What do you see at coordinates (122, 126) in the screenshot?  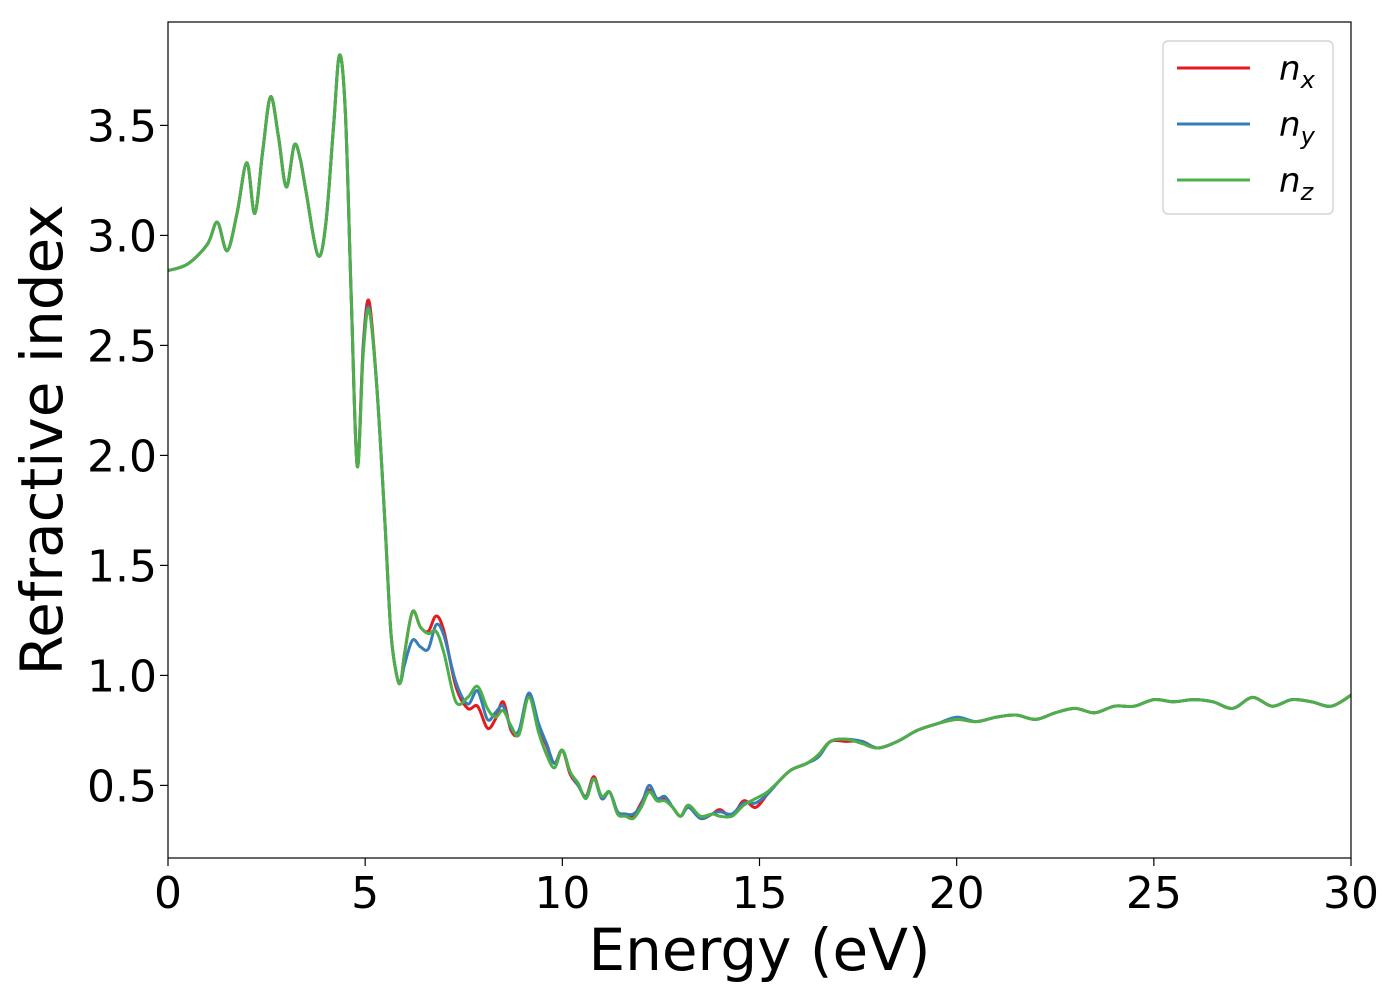 I see `y-tick-label: 3.5` at bounding box center [122, 126].